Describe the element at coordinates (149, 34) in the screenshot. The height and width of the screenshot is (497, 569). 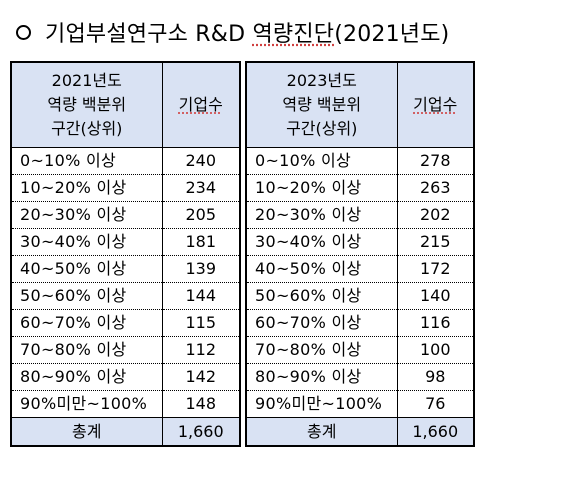
I see `title-text: 기업부설연구소 R&D` at that location.